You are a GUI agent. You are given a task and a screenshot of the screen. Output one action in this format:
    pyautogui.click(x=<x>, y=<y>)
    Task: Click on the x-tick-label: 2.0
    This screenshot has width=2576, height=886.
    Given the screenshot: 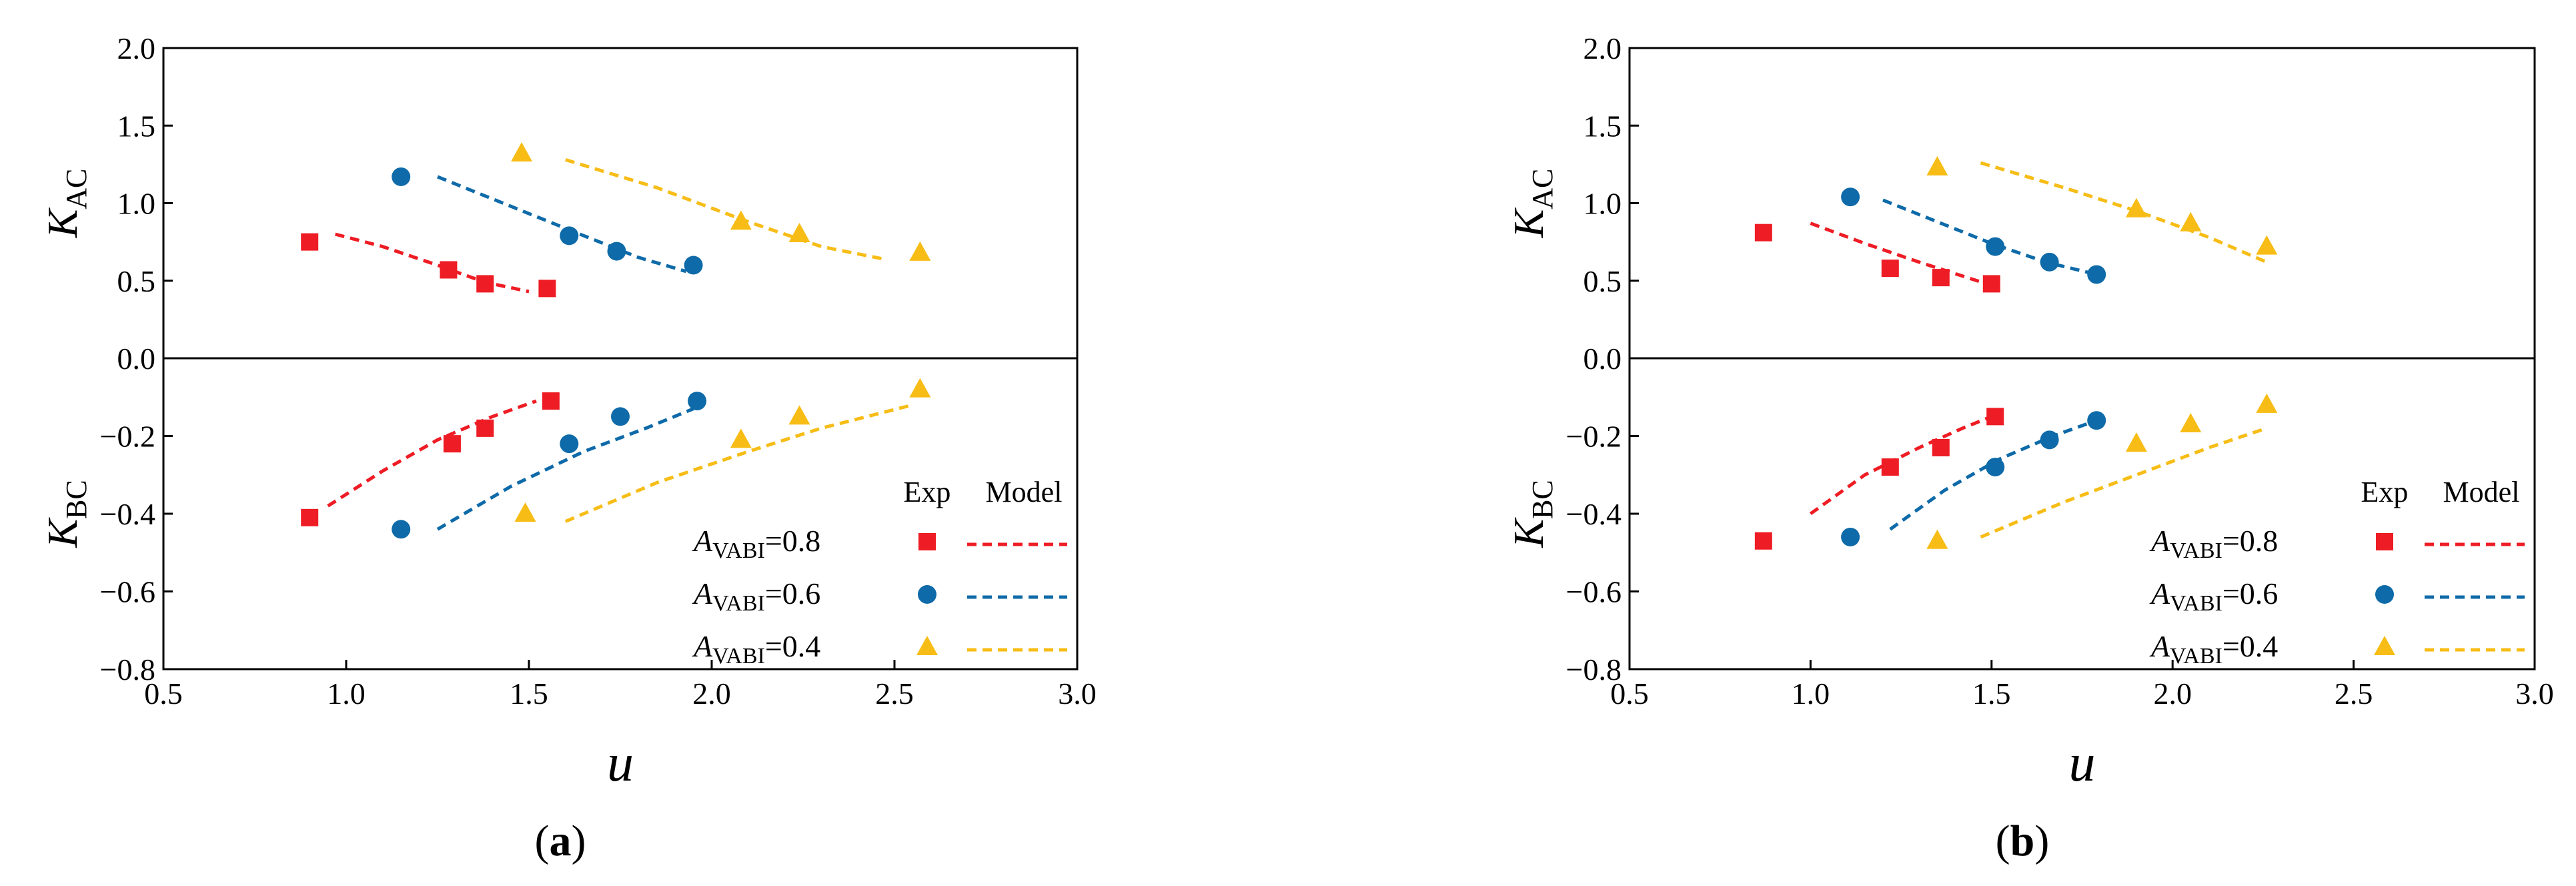 What is the action you would take?
    pyautogui.click(x=2172, y=694)
    